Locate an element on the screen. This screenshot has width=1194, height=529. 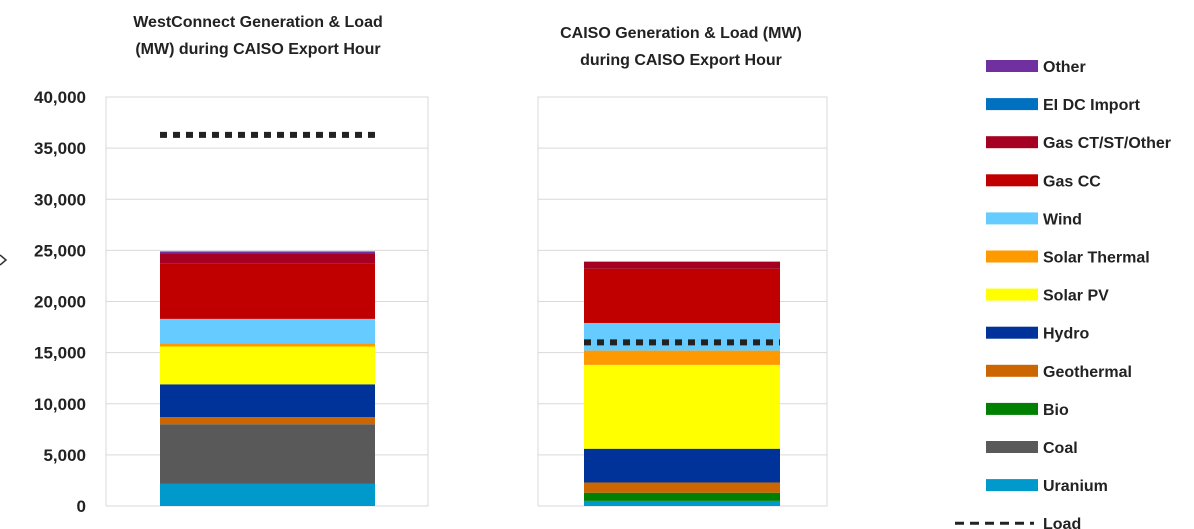
legend-label: Geothermal is located at coordinates (1087, 372).